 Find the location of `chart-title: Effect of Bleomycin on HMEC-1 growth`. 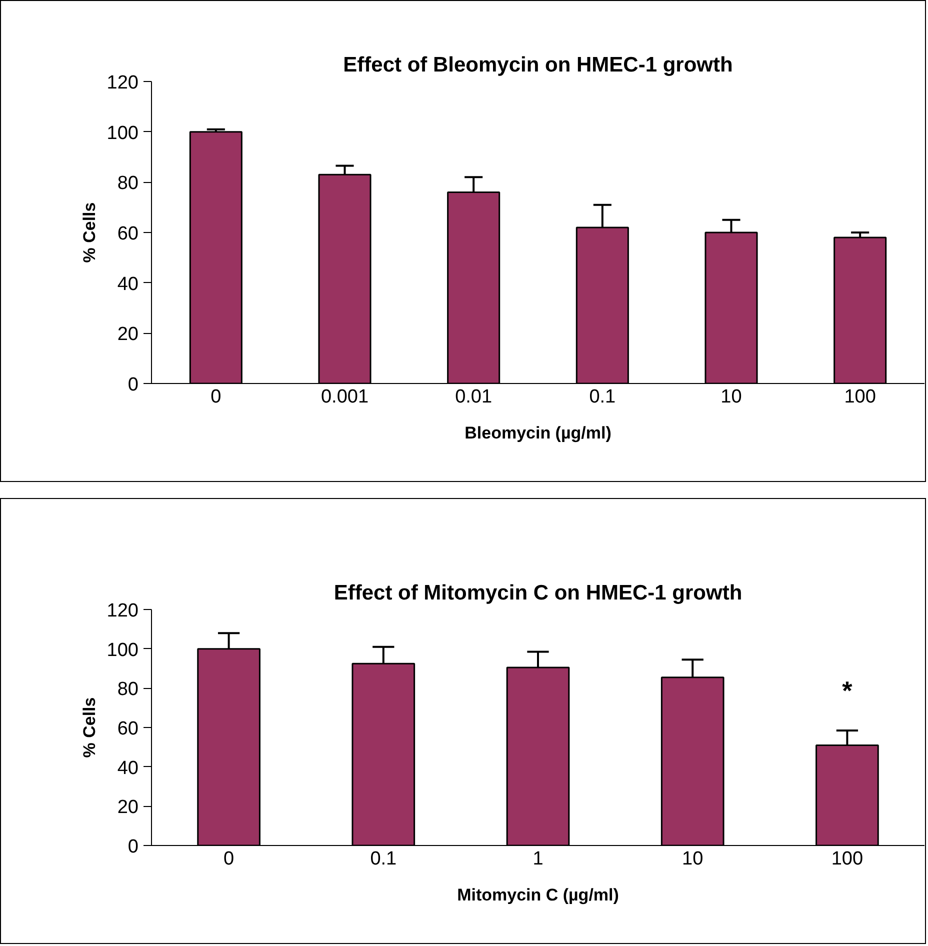

chart-title: Effect of Bleomycin on HMEC-1 growth is located at coordinates (538, 65).